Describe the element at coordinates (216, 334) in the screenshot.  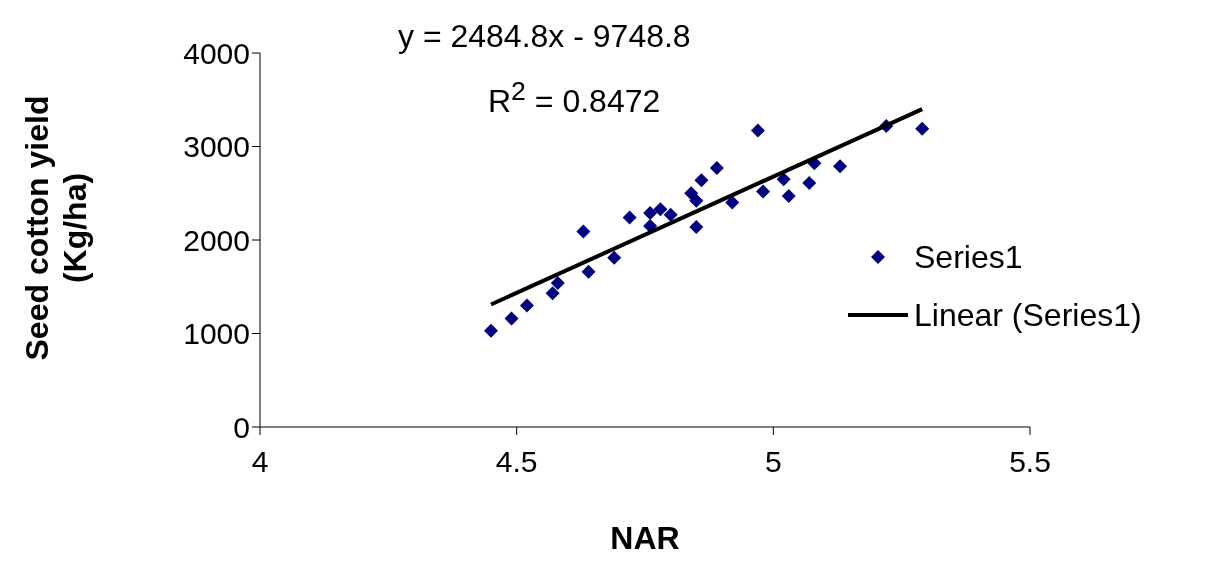
I see `y-tick-label: 1000` at that location.